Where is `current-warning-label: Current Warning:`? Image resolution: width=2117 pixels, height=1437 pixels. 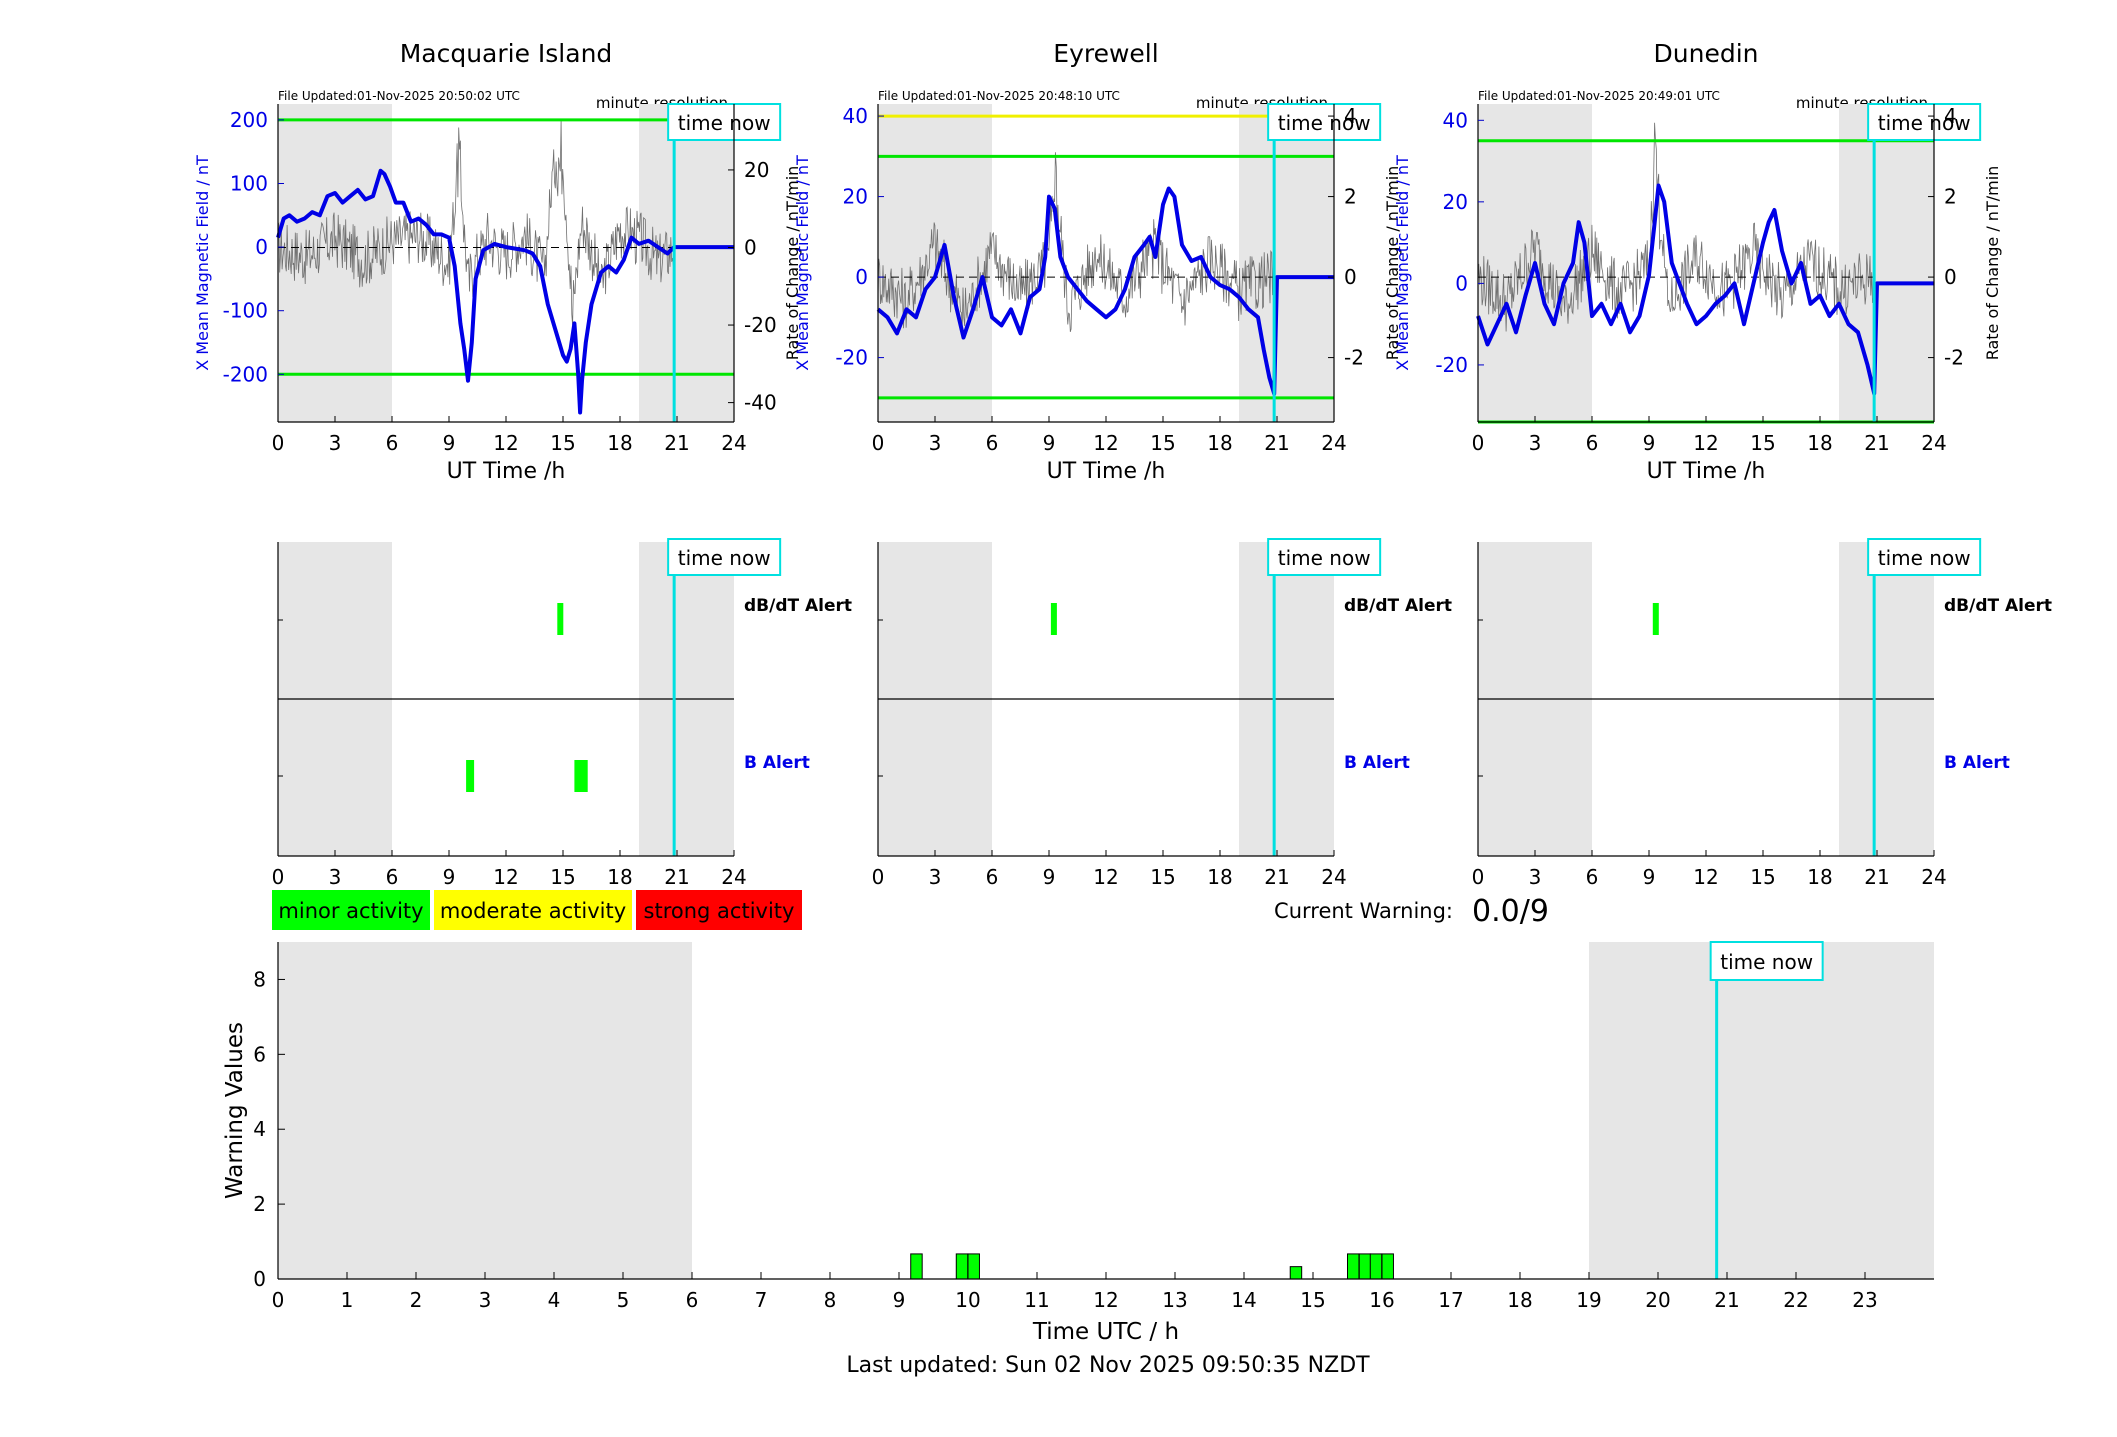
current-warning-label: Current Warning: is located at coordinates (1363, 911).